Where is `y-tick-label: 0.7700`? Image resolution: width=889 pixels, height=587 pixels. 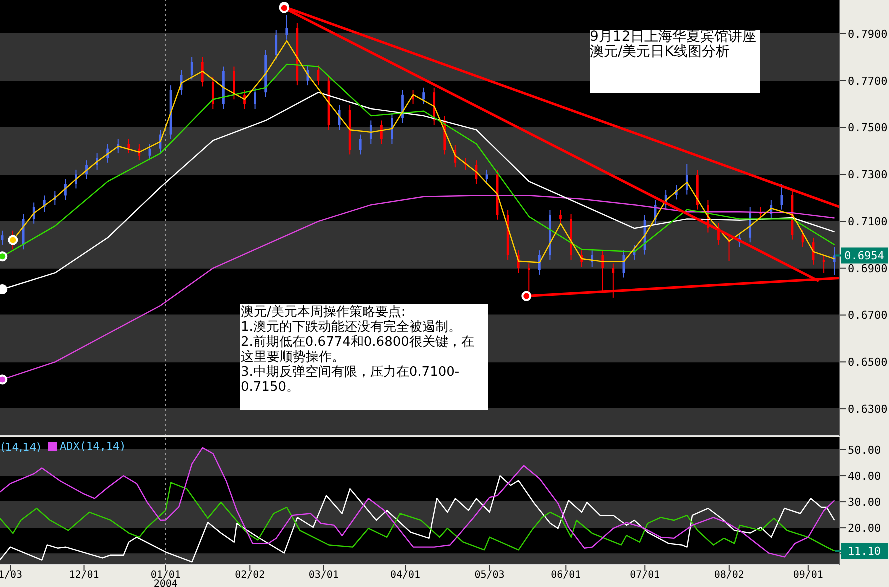 y-tick-label: 0.7700 is located at coordinates (868, 81).